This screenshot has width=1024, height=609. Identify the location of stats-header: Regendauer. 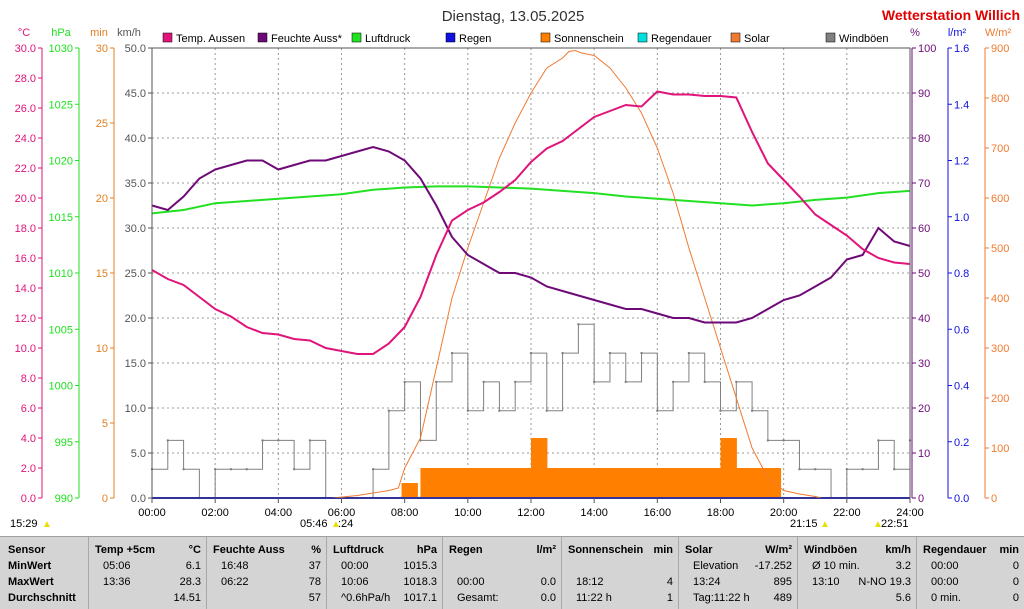
(955, 550).